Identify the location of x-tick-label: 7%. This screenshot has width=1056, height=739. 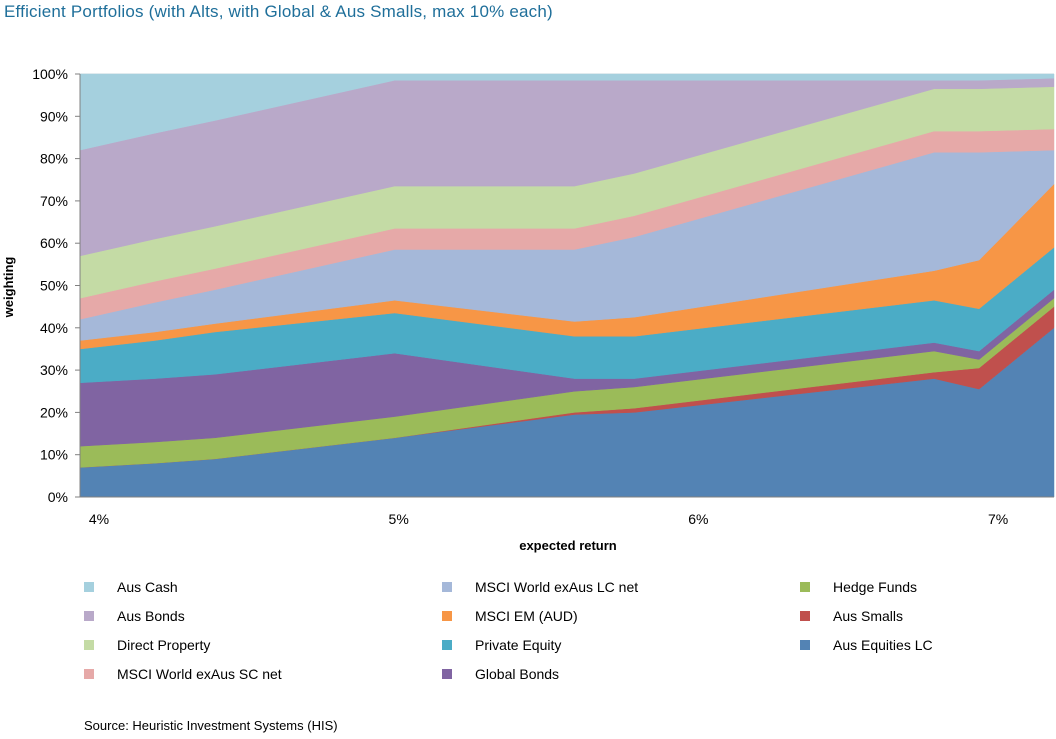
(998, 519).